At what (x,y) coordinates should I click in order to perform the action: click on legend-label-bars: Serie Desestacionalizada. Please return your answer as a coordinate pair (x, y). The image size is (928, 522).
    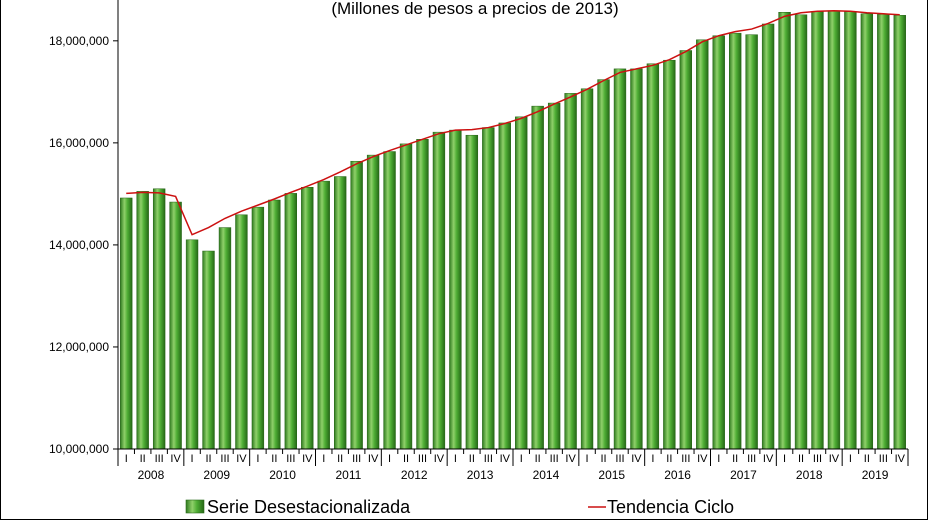
    Looking at the image, I should click on (309, 507).